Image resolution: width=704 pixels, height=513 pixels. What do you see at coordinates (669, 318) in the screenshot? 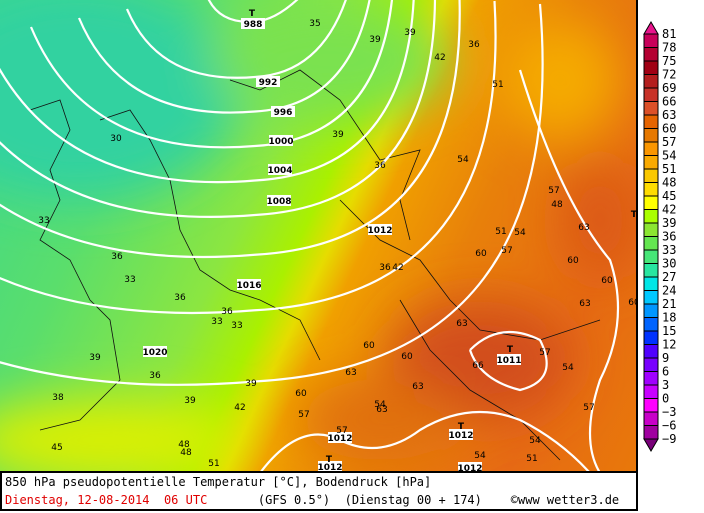
I see `colorbar-label: 18` at bounding box center [669, 318].